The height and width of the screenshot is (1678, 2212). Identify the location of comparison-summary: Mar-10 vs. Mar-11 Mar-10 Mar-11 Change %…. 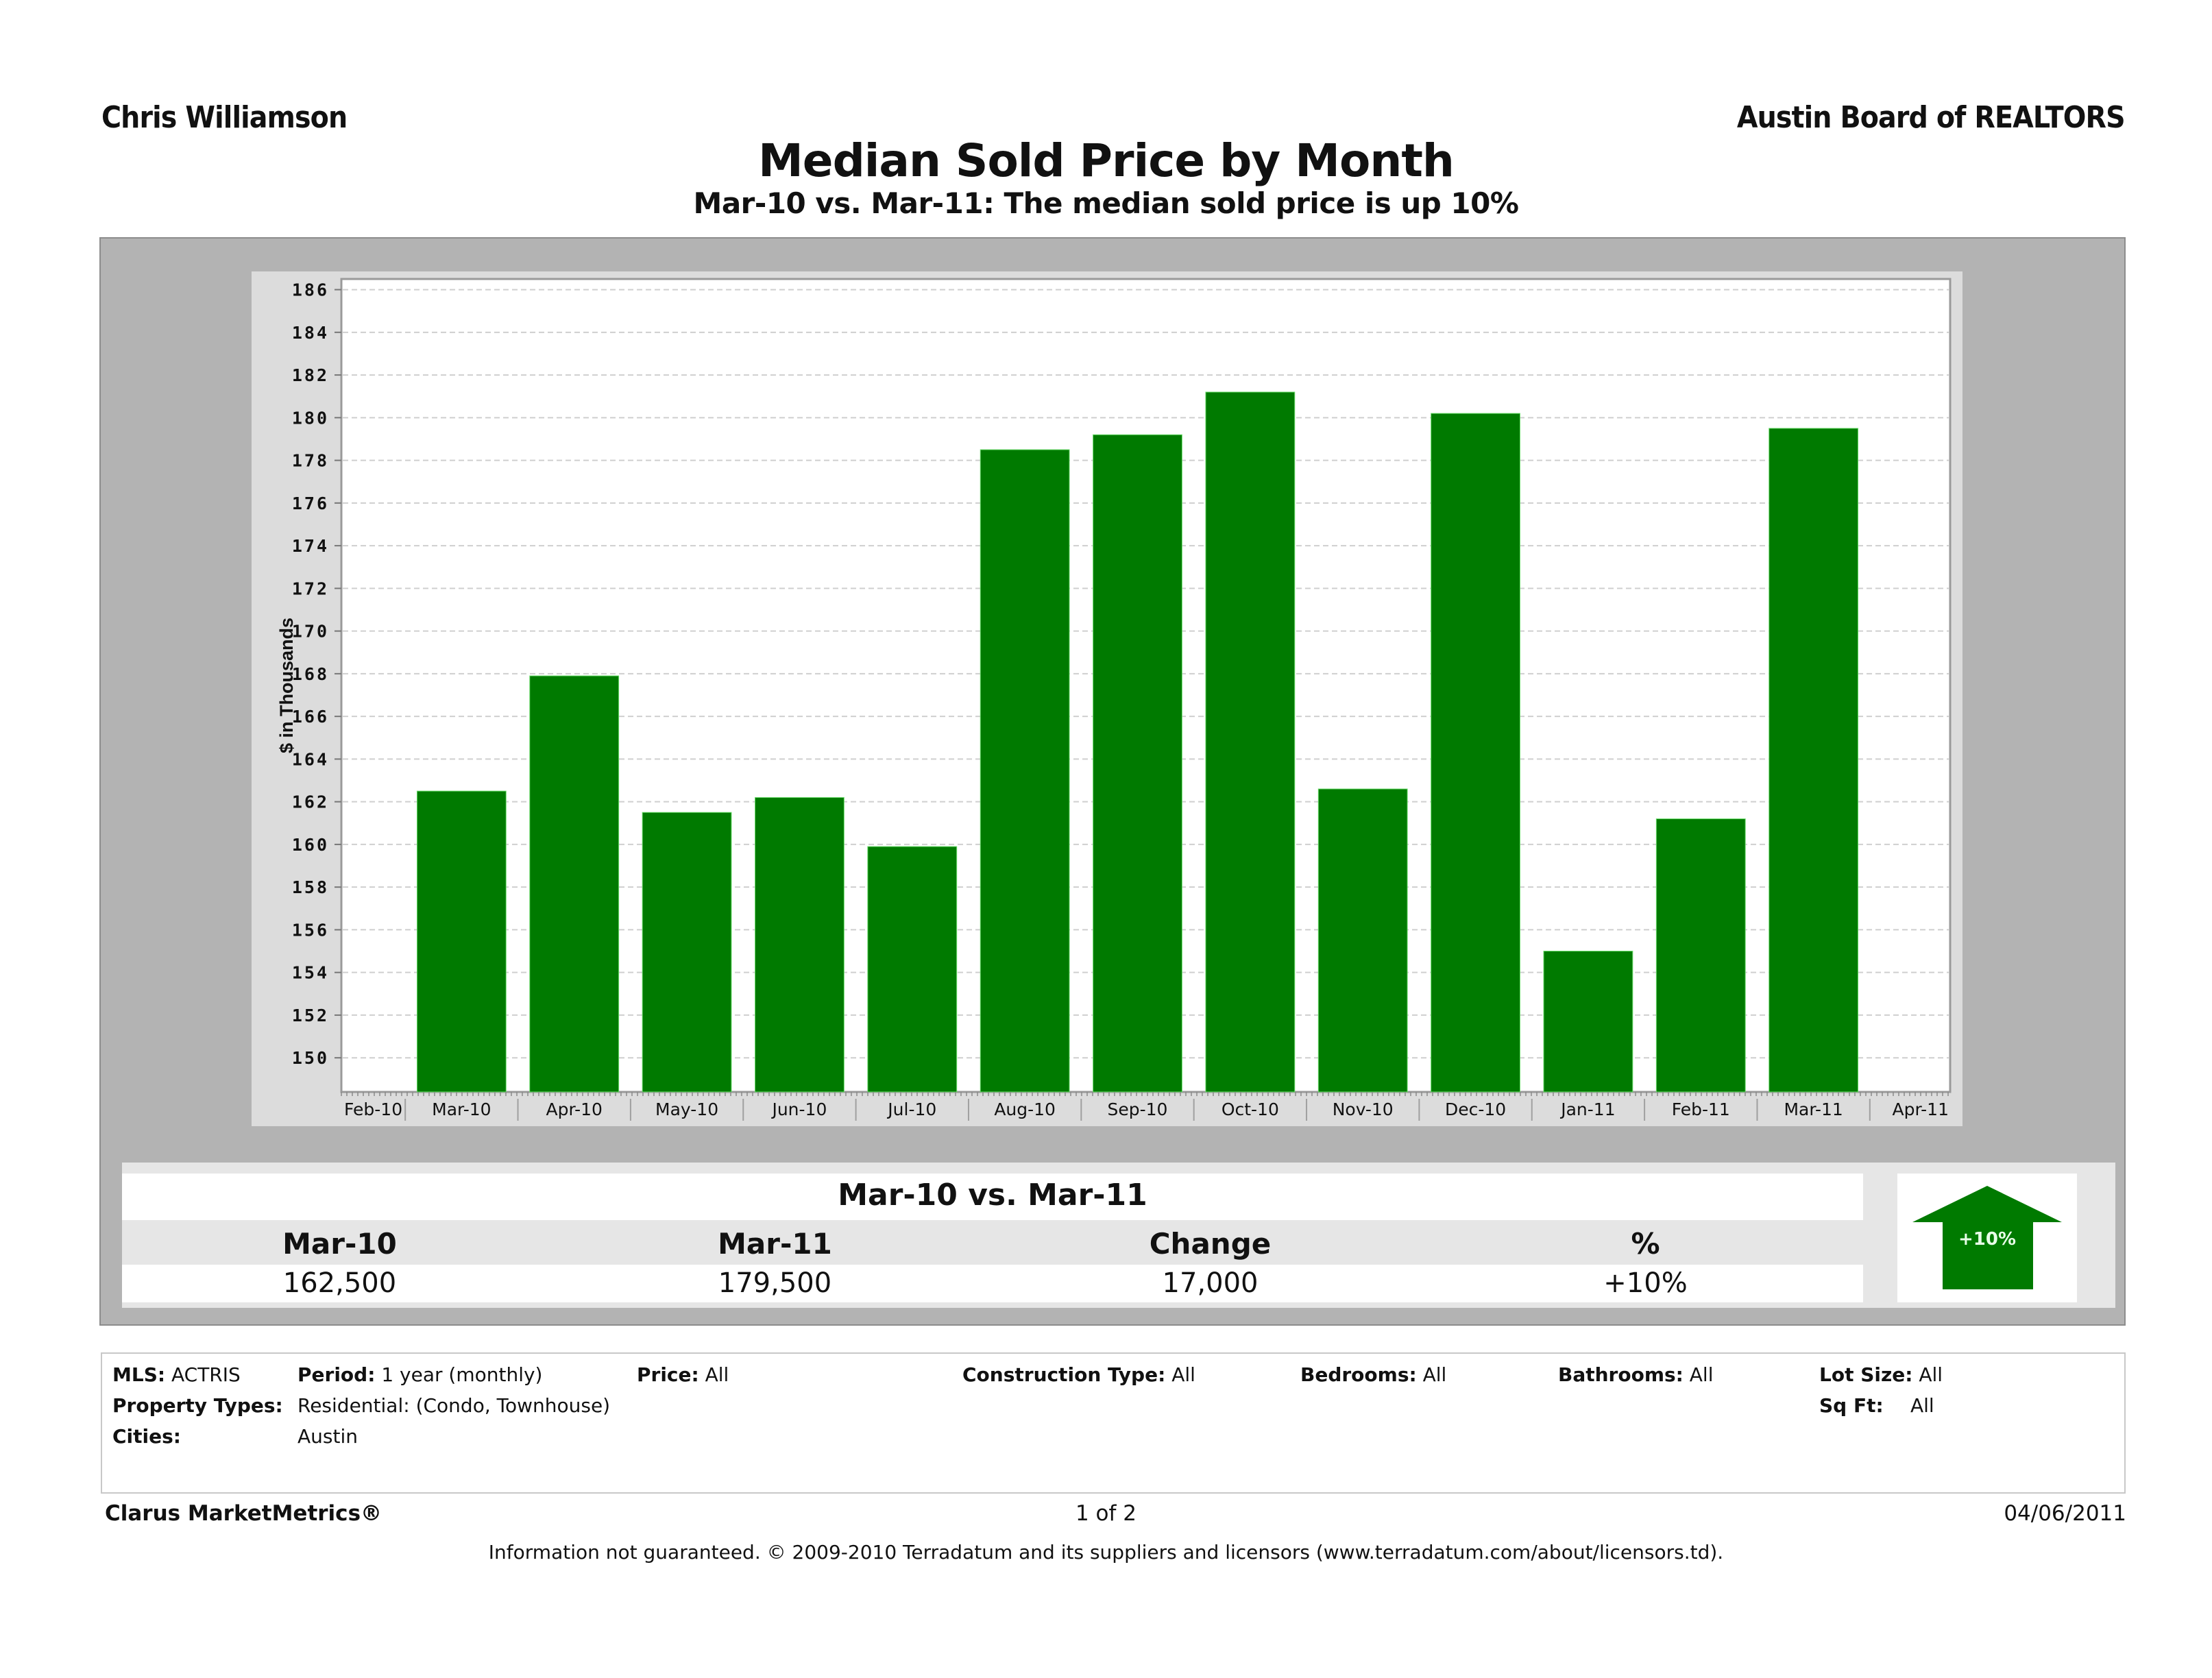
(1118, 1235).